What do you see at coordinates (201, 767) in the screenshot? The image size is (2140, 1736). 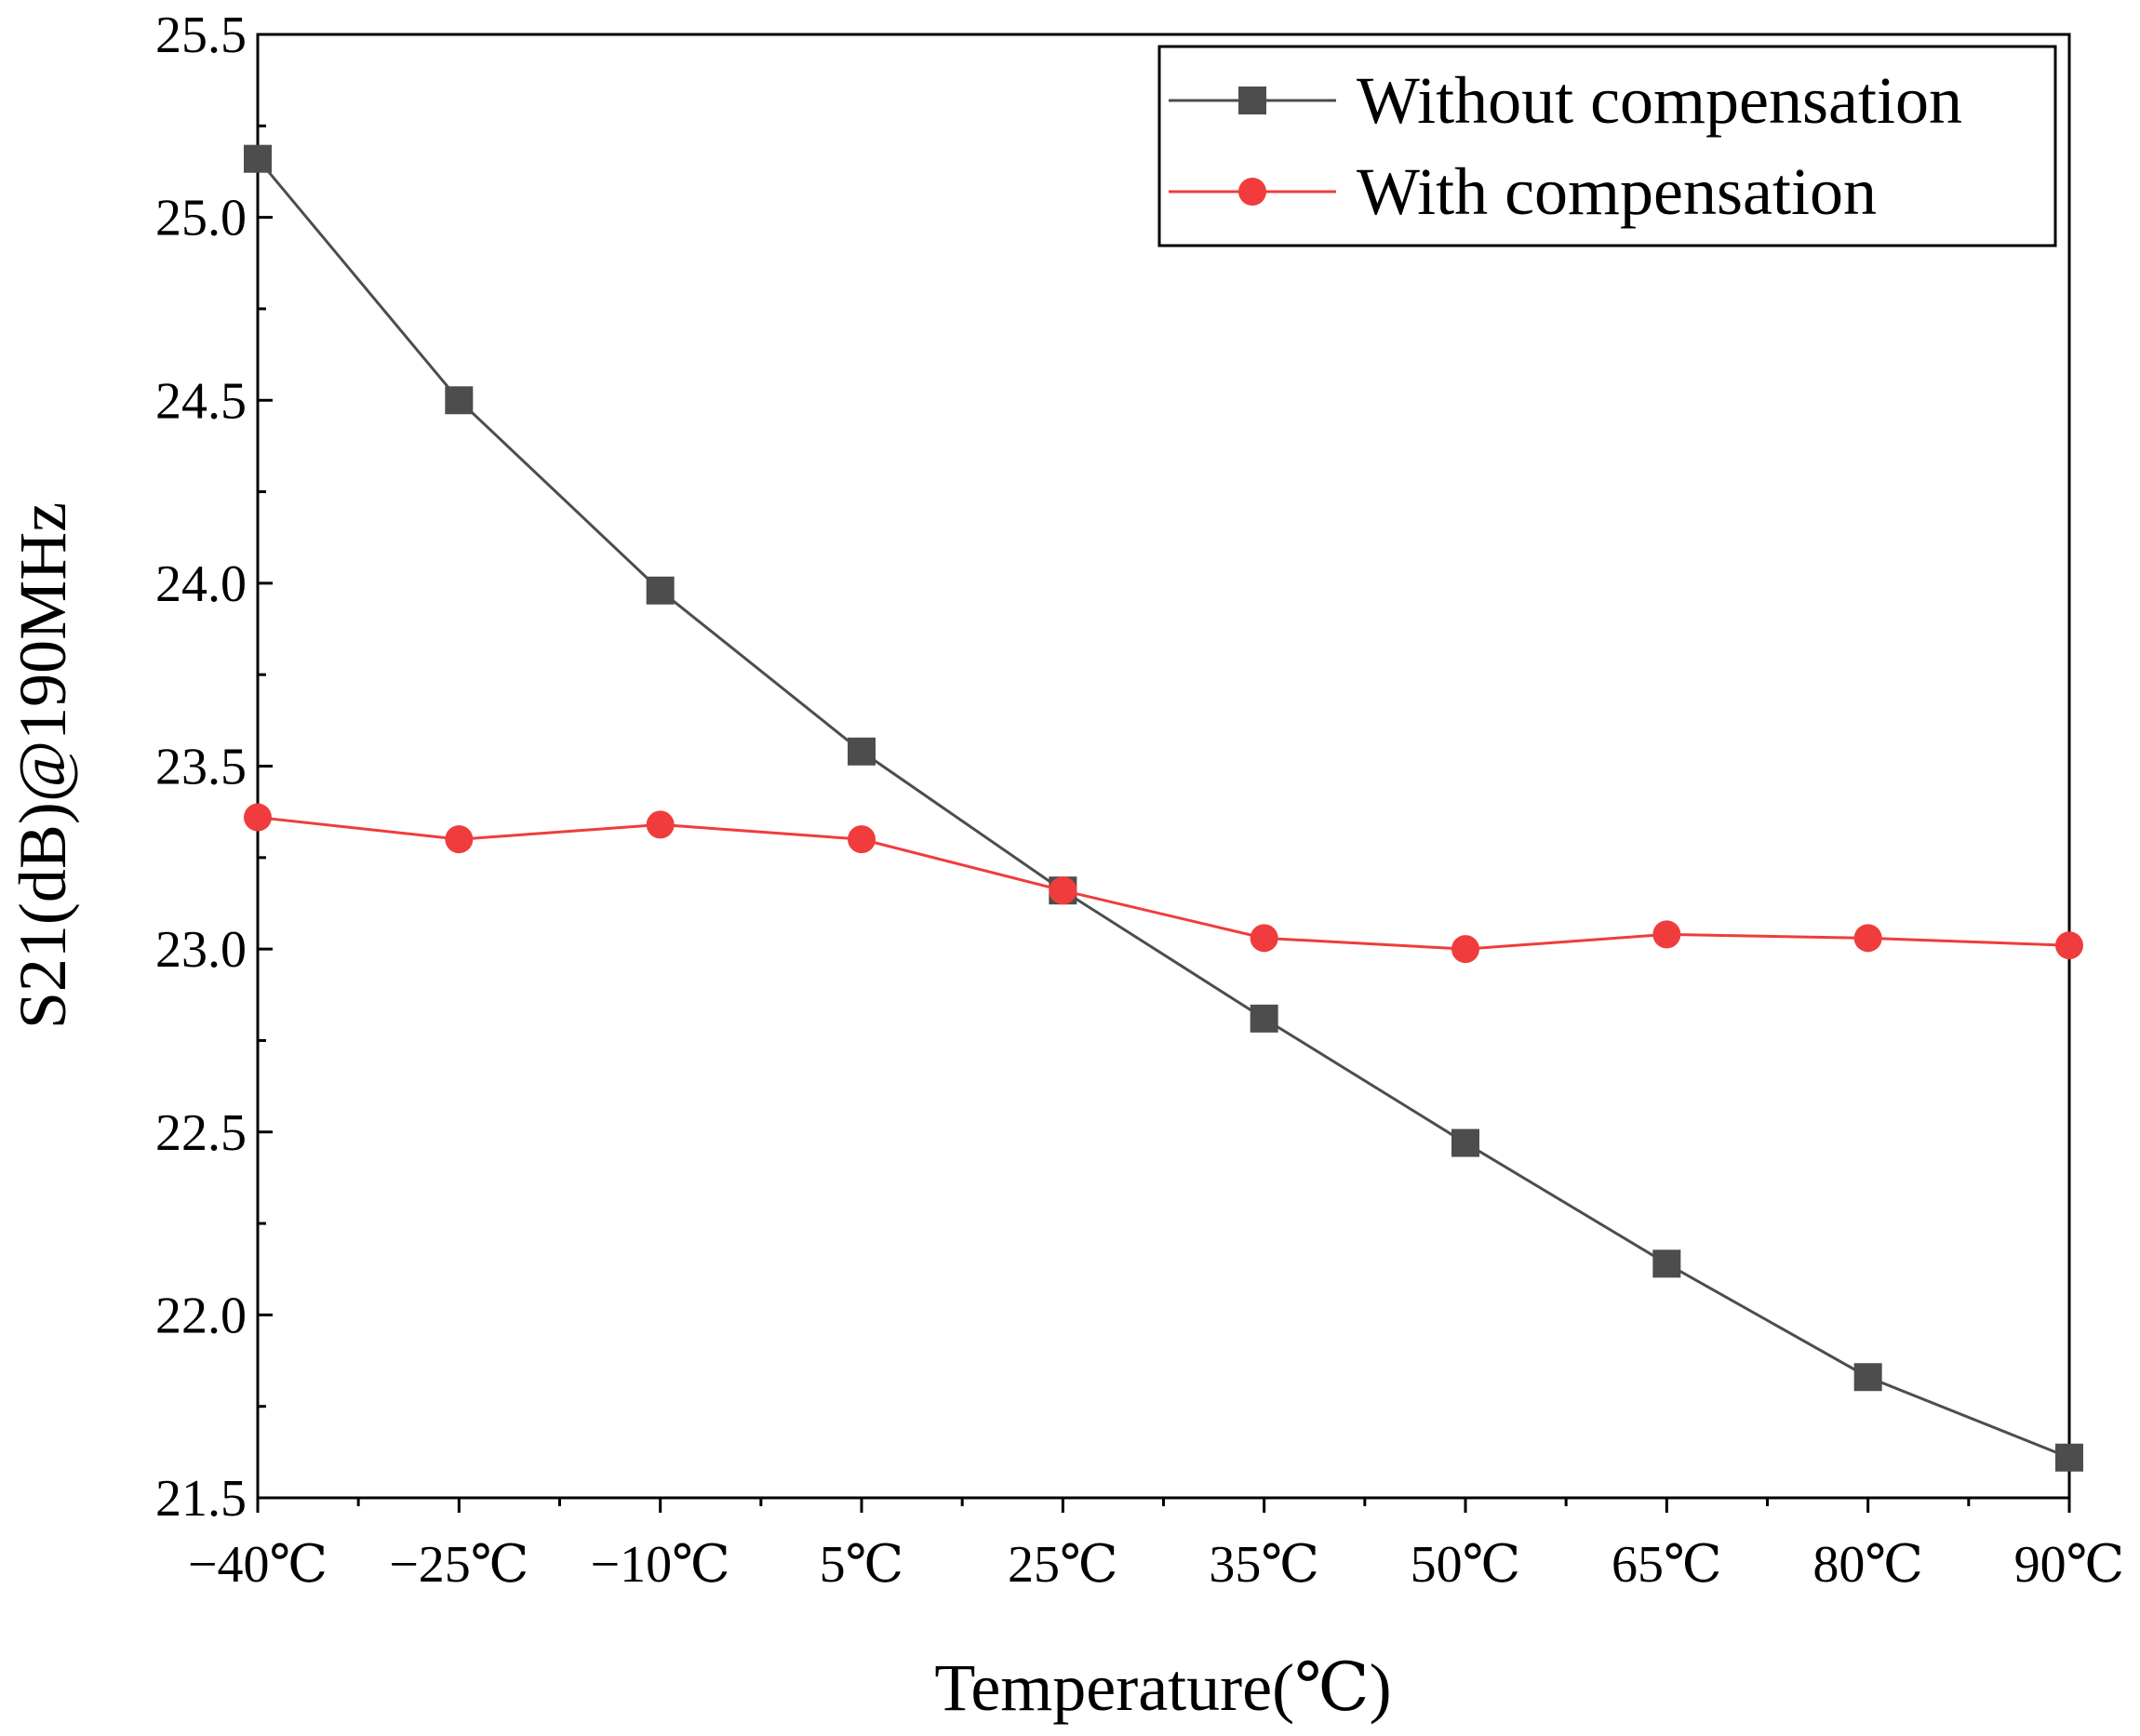 I see `y-tick-label: 23.5` at bounding box center [201, 767].